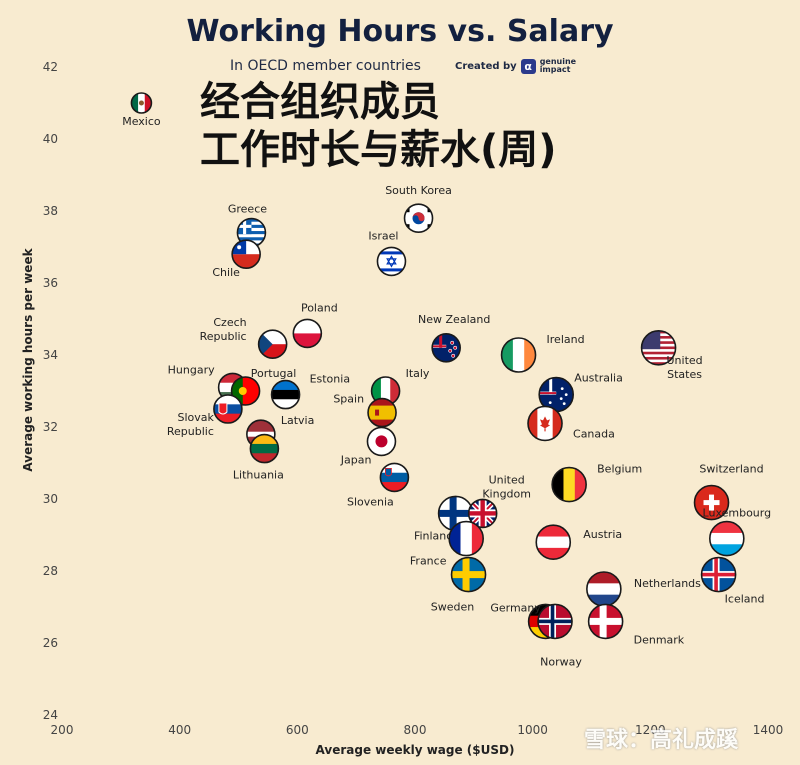 The width and height of the screenshot is (800, 765). I want to click on point-label: France, so click(428, 561).